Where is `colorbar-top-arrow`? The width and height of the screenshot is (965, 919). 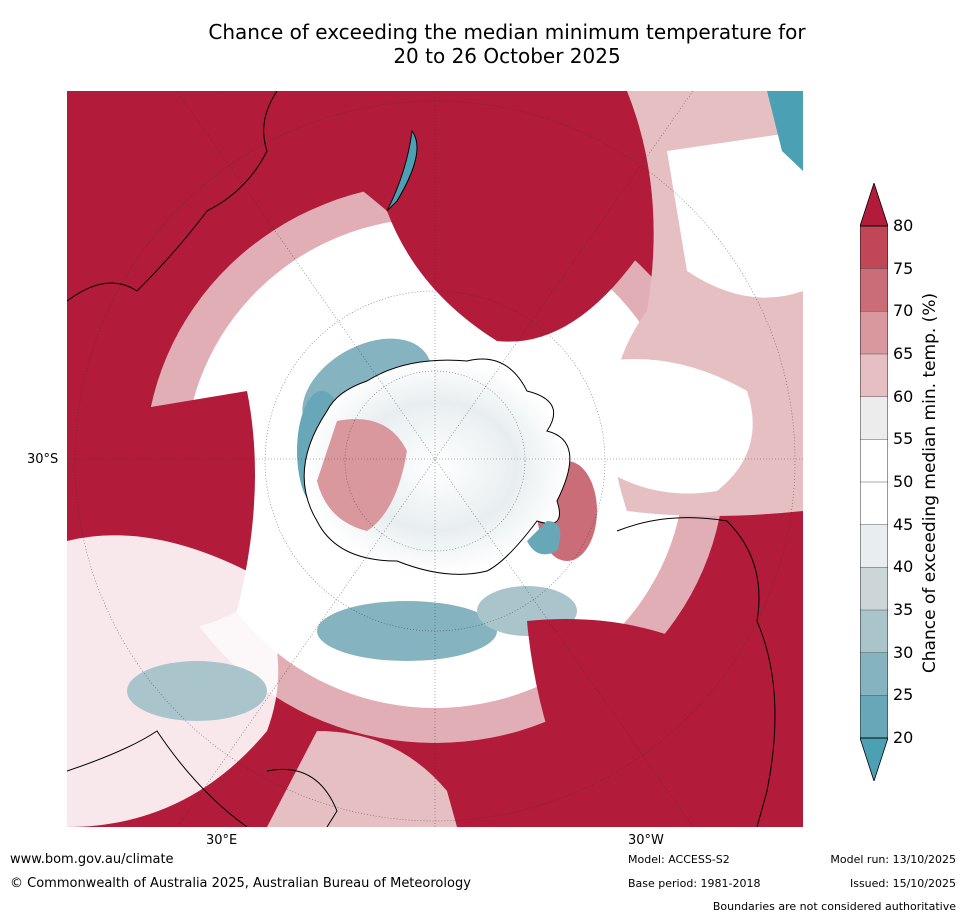 colorbar-top-arrow is located at coordinates (874, 205).